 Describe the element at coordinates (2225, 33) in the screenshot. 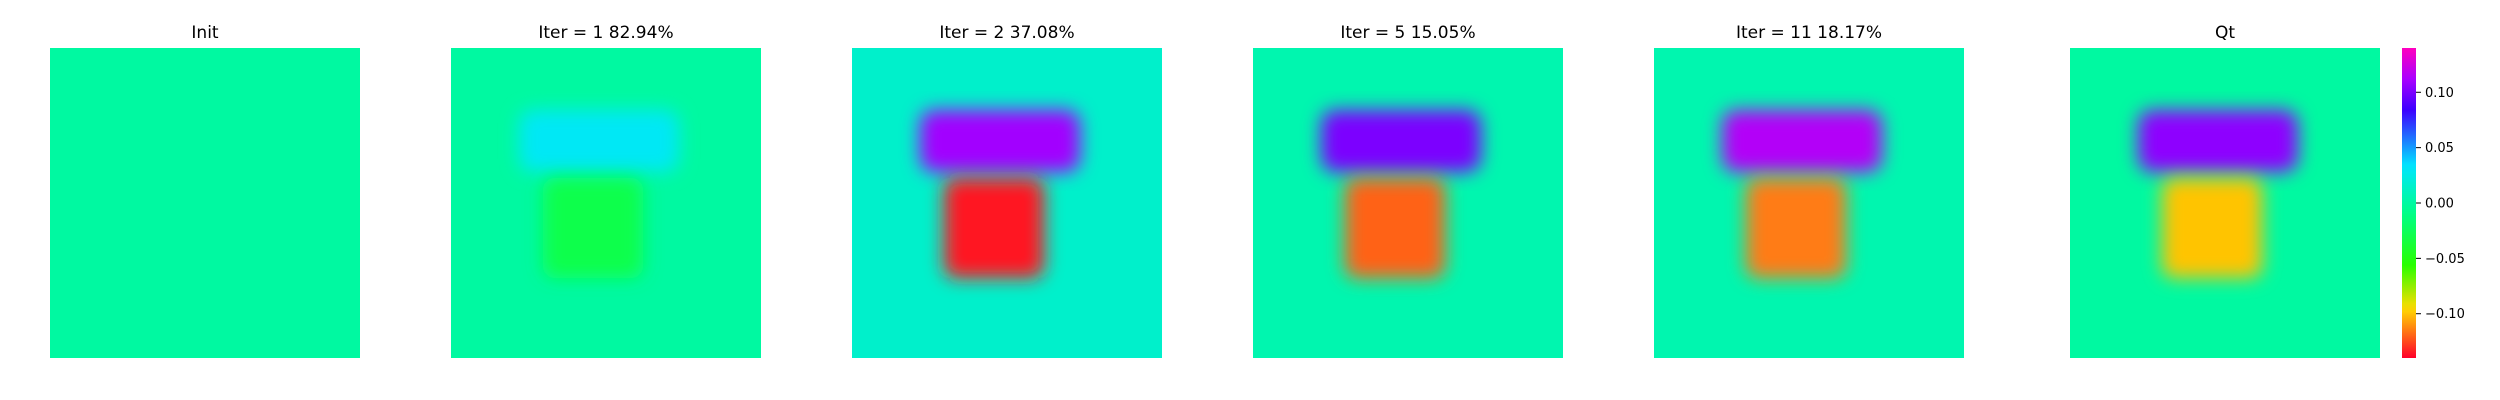

I see `panel-title: Qt` at that location.